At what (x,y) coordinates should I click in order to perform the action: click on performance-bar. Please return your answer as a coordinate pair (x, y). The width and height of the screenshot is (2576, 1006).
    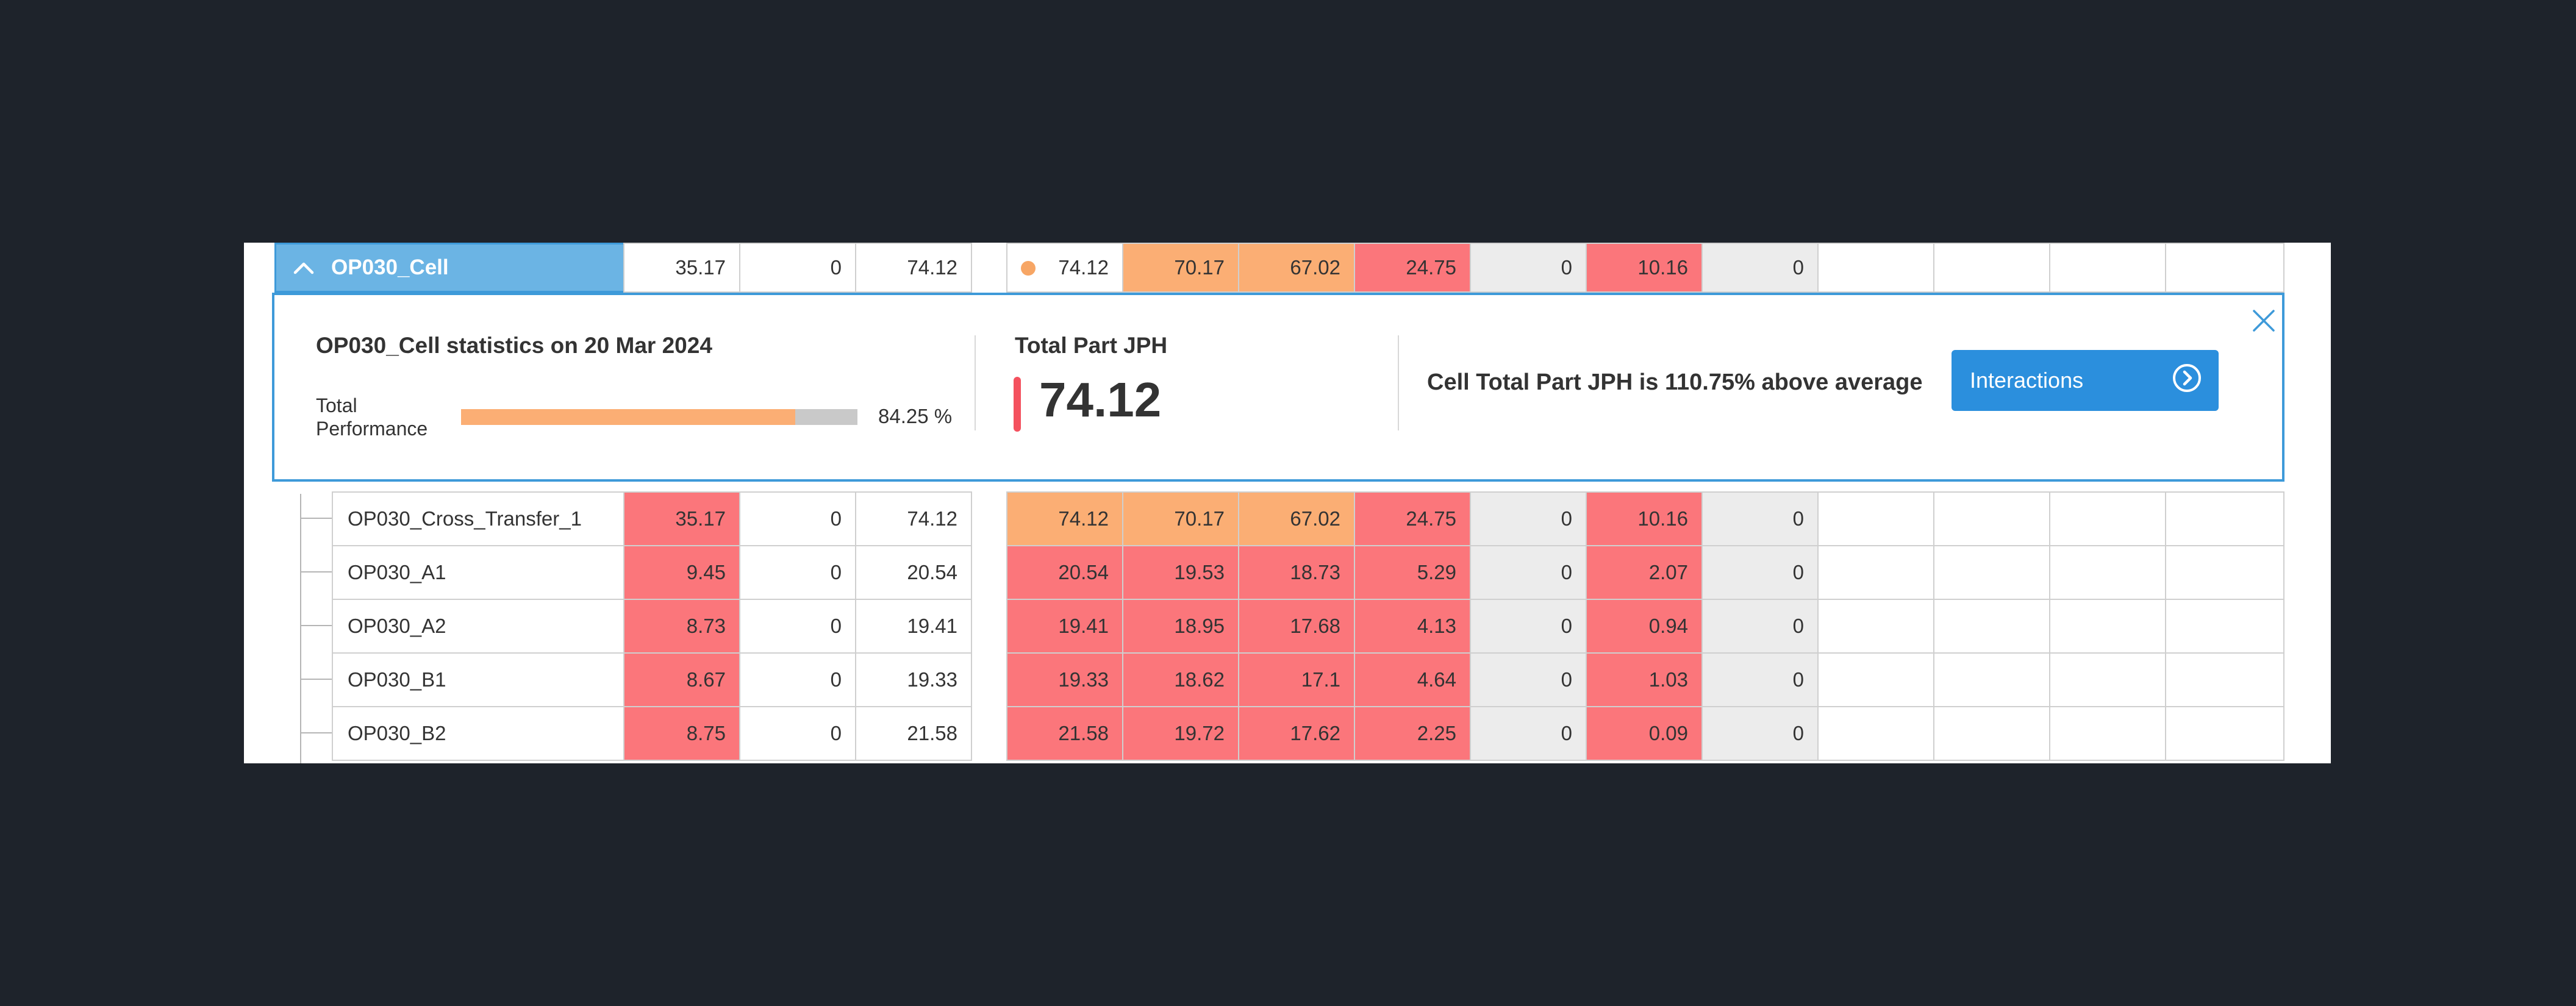
    Looking at the image, I should click on (659, 417).